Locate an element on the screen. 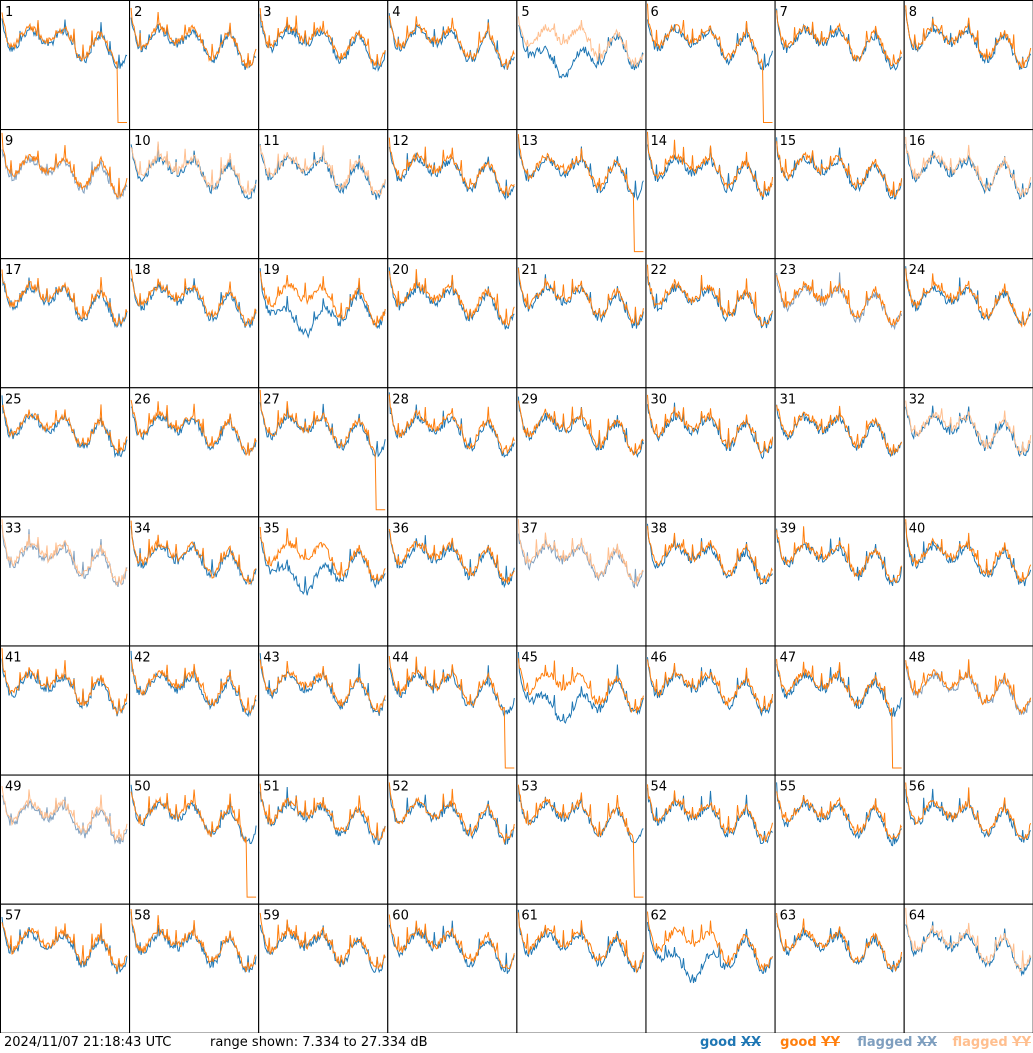 This screenshot has width=1033, height=1053. panel-8: 8 is located at coordinates (968, 65).